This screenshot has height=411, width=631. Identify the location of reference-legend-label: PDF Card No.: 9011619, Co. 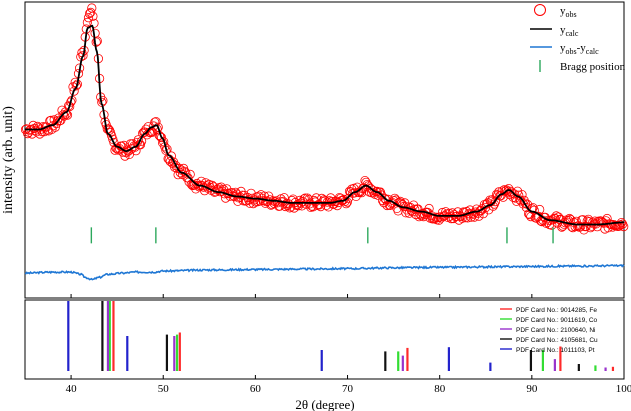
(557, 320).